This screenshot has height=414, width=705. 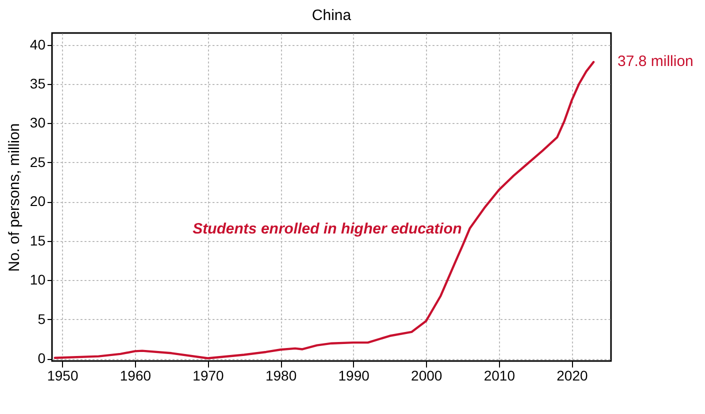 What do you see at coordinates (38, 280) in the screenshot?
I see `y-tick-label: 10` at bounding box center [38, 280].